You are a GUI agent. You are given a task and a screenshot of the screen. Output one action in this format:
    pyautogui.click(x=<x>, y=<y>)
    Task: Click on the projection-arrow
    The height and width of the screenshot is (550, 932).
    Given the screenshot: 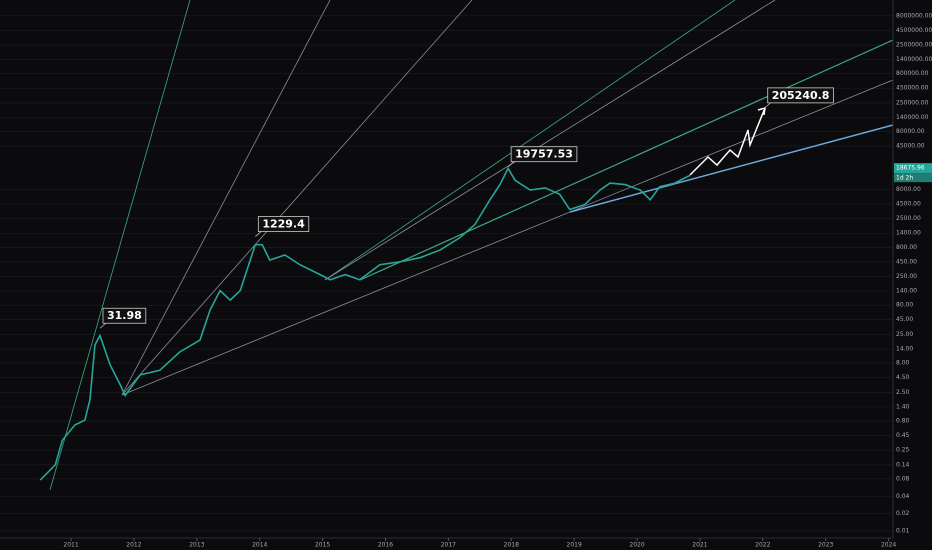 What is the action you would take?
    pyautogui.click(x=761, y=111)
    